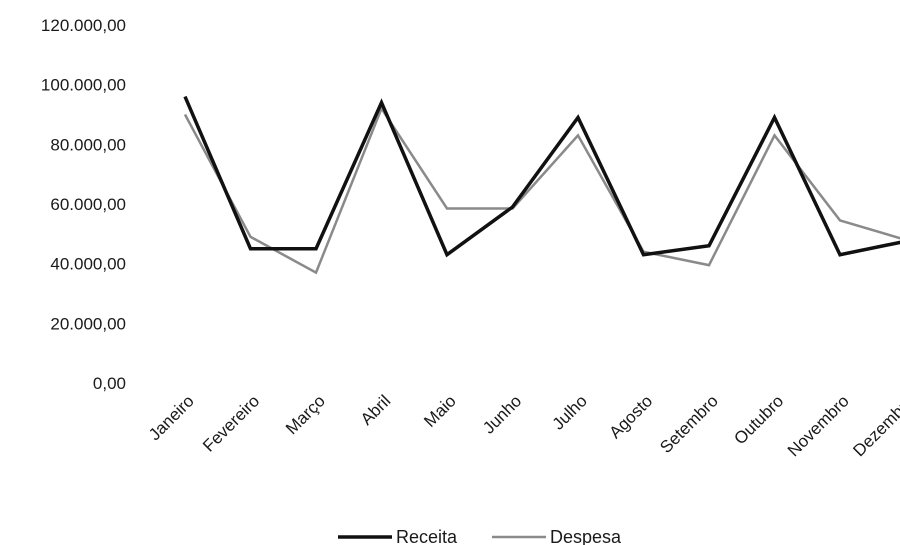  What do you see at coordinates (171, 417) in the screenshot?
I see `x-tick-label: Janeiro` at bounding box center [171, 417].